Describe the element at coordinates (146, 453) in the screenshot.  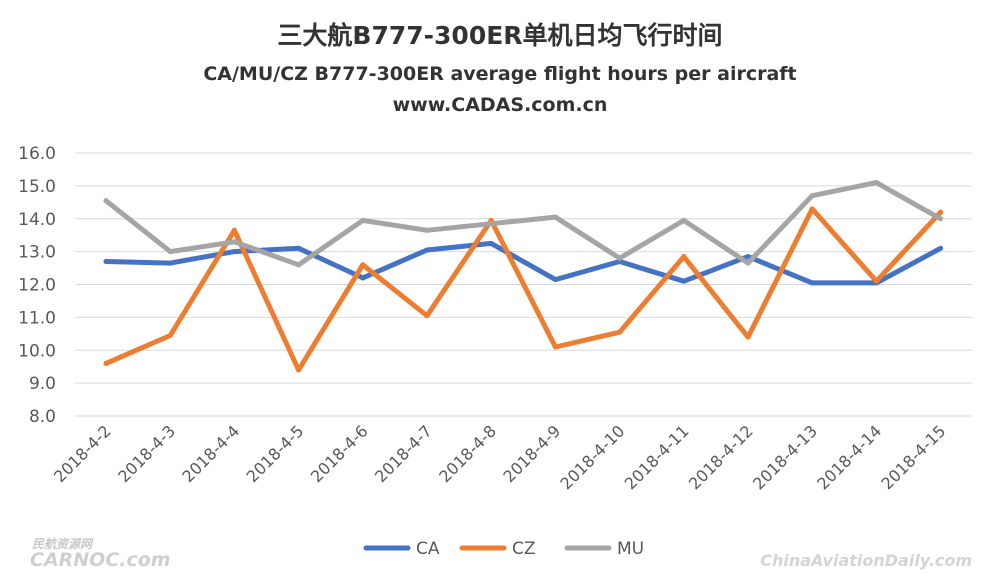
I see `x-tick-label: 2018-4-3` at that location.